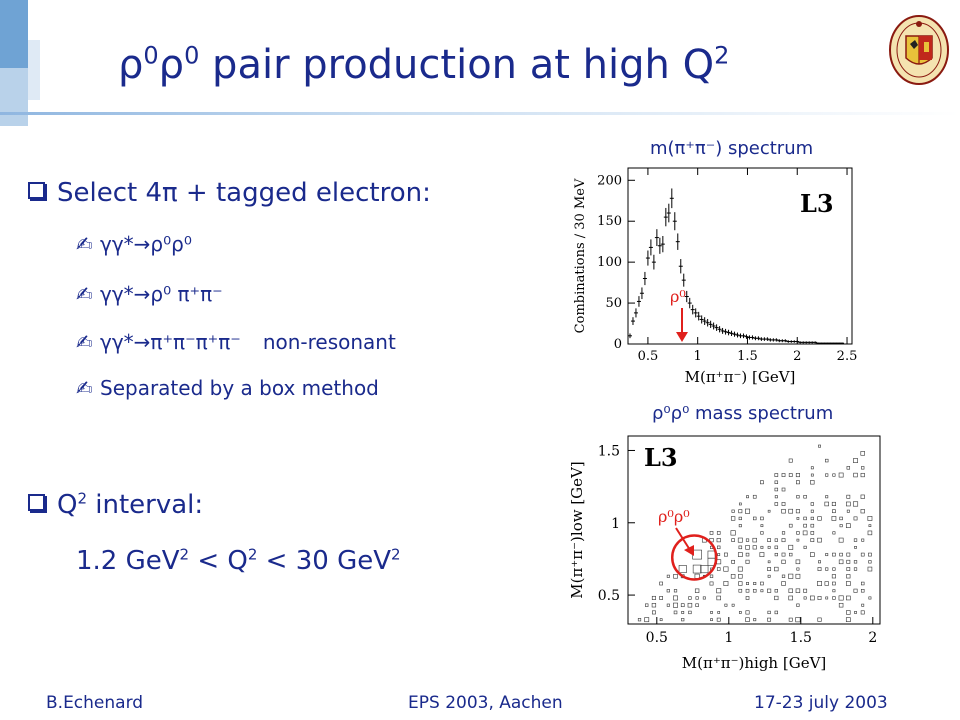 Image resolution: width=960 pixels, height=720 pixels. I want to click on footer-conference: EPS 2003, Aachen, so click(485, 703).